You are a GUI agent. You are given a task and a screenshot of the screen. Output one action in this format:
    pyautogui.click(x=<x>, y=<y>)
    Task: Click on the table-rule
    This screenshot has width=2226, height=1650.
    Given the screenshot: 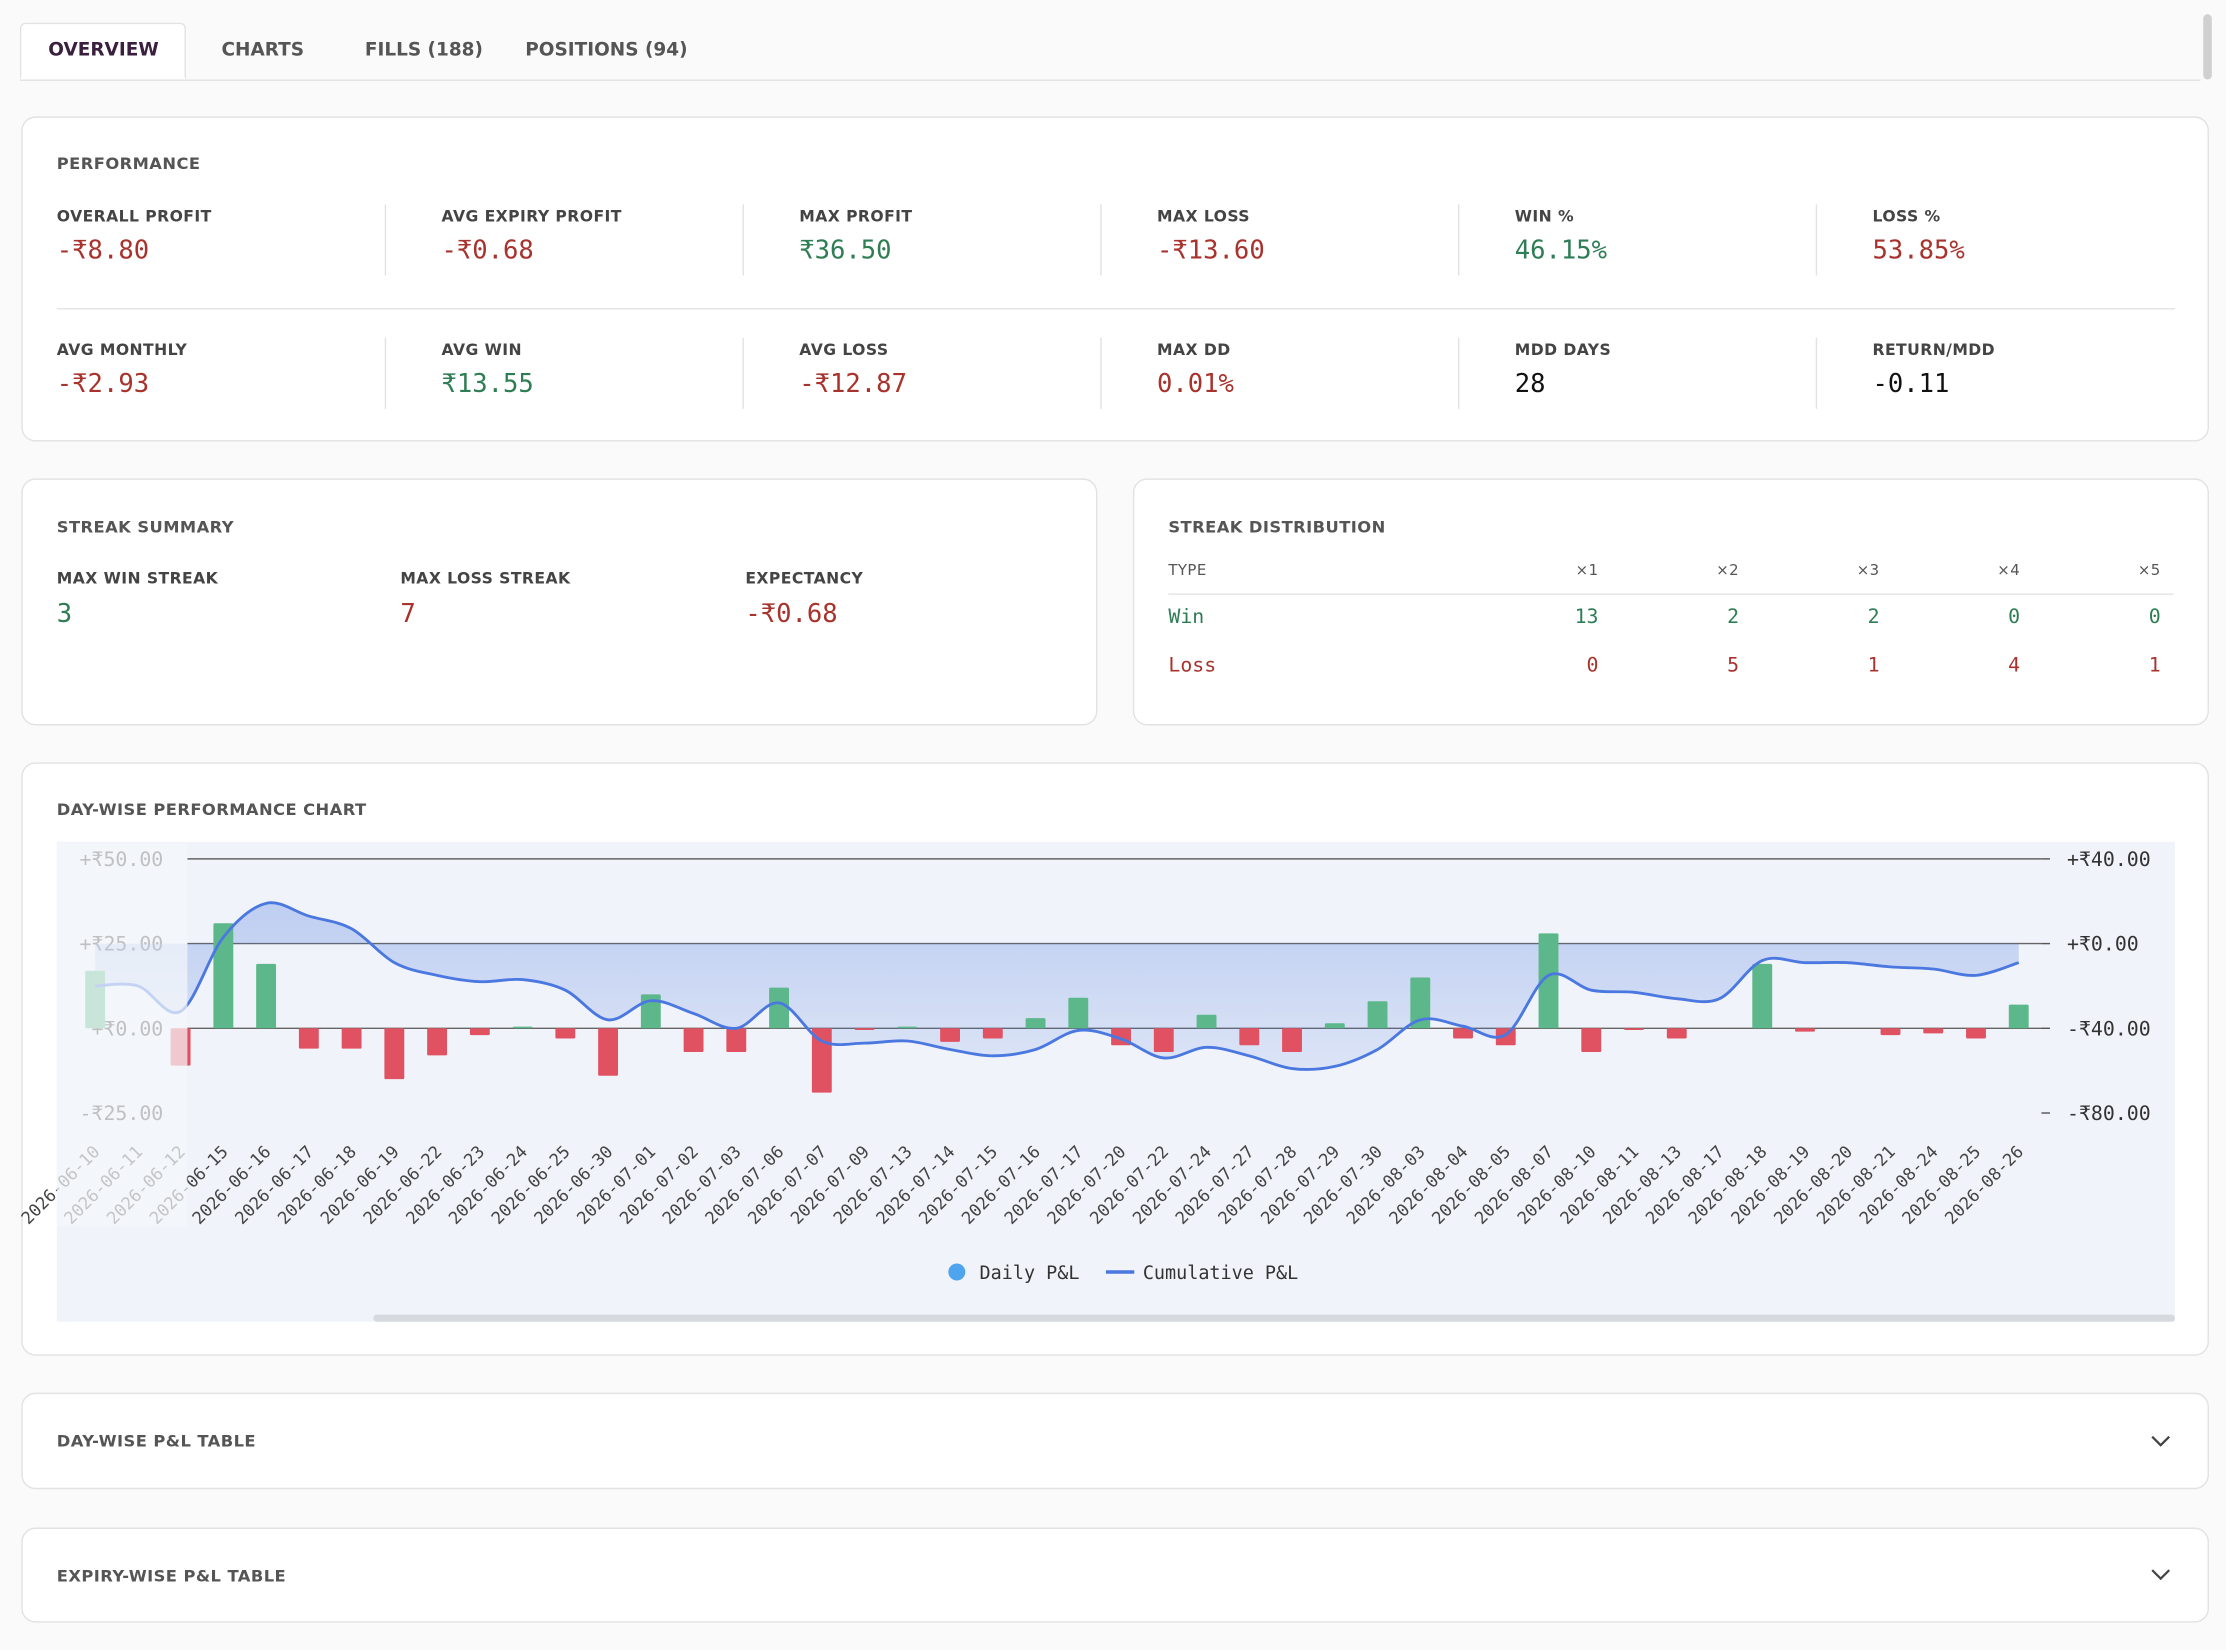 What is the action you would take?
    pyautogui.click(x=1671, y=594)
    